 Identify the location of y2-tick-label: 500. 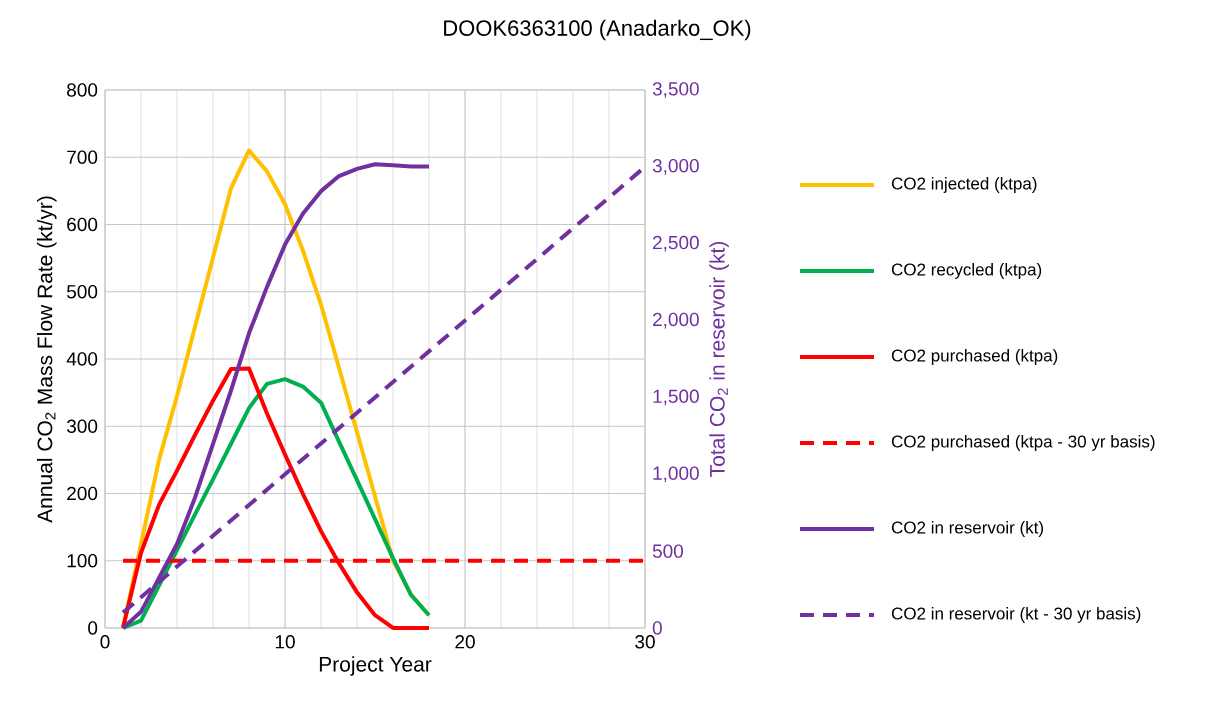
(668, 551).